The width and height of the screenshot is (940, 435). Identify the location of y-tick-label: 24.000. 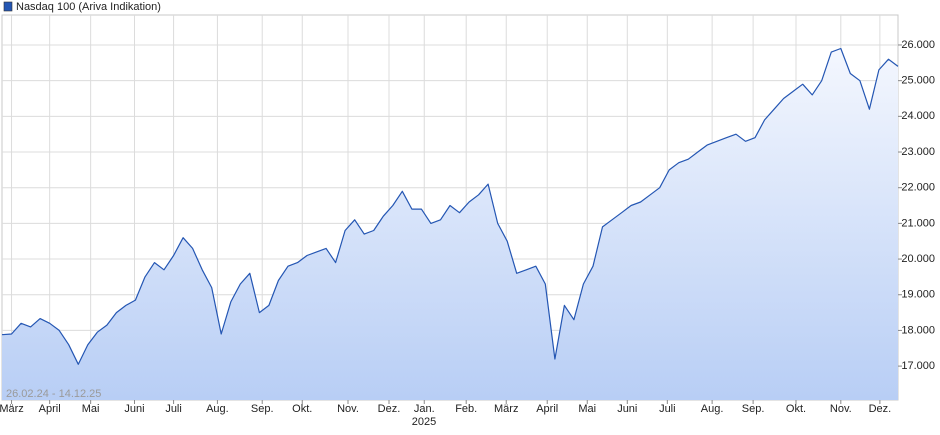
(918, 116).